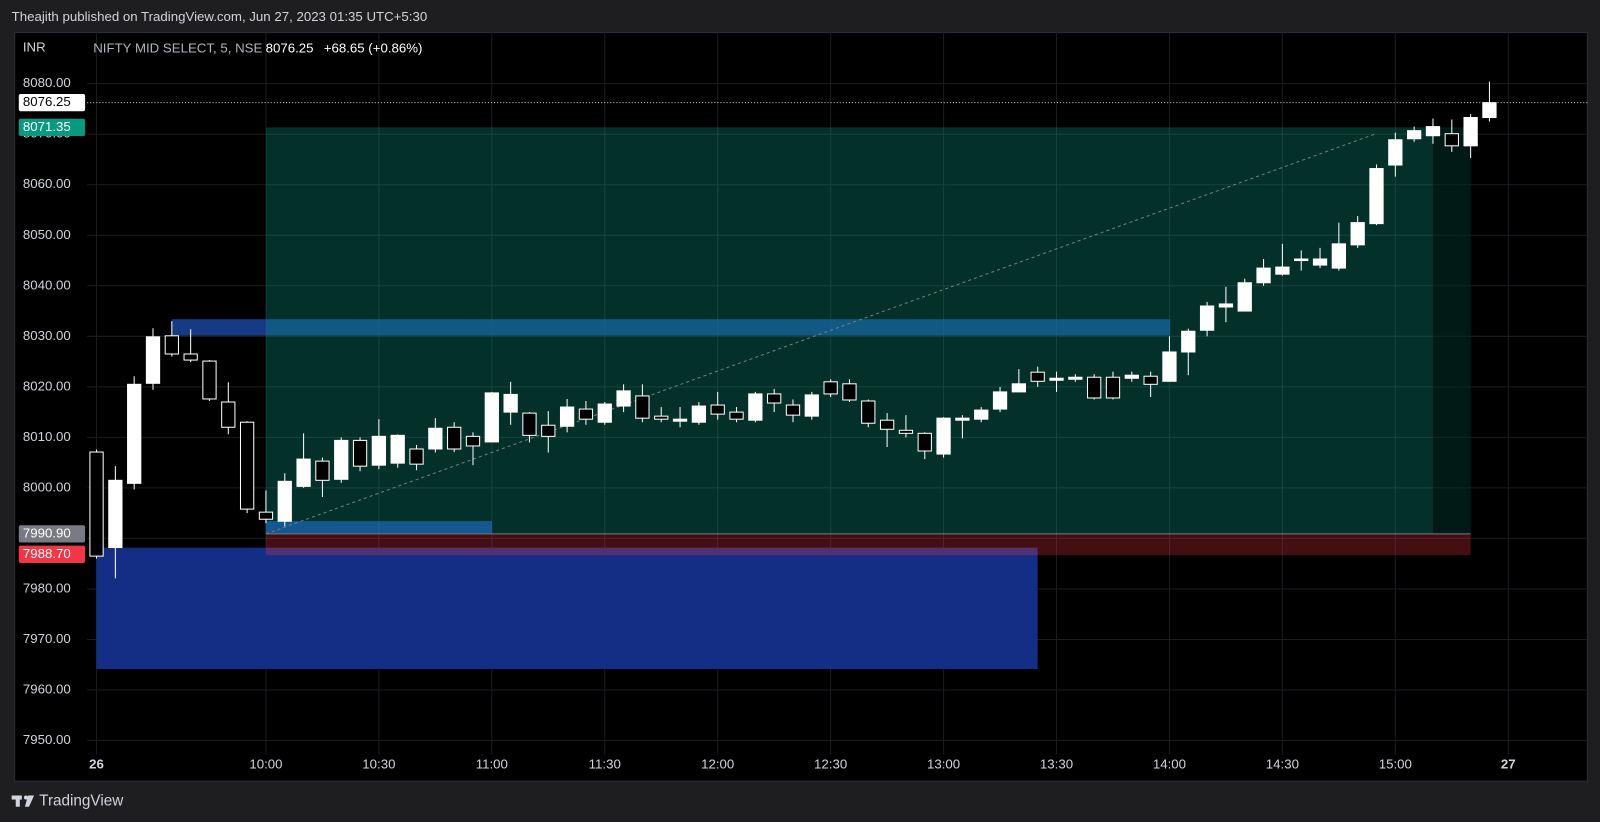 This screenshot has height=822, width=1600. I want to click on y-tick-label: 8020.00, so click(47, 385).